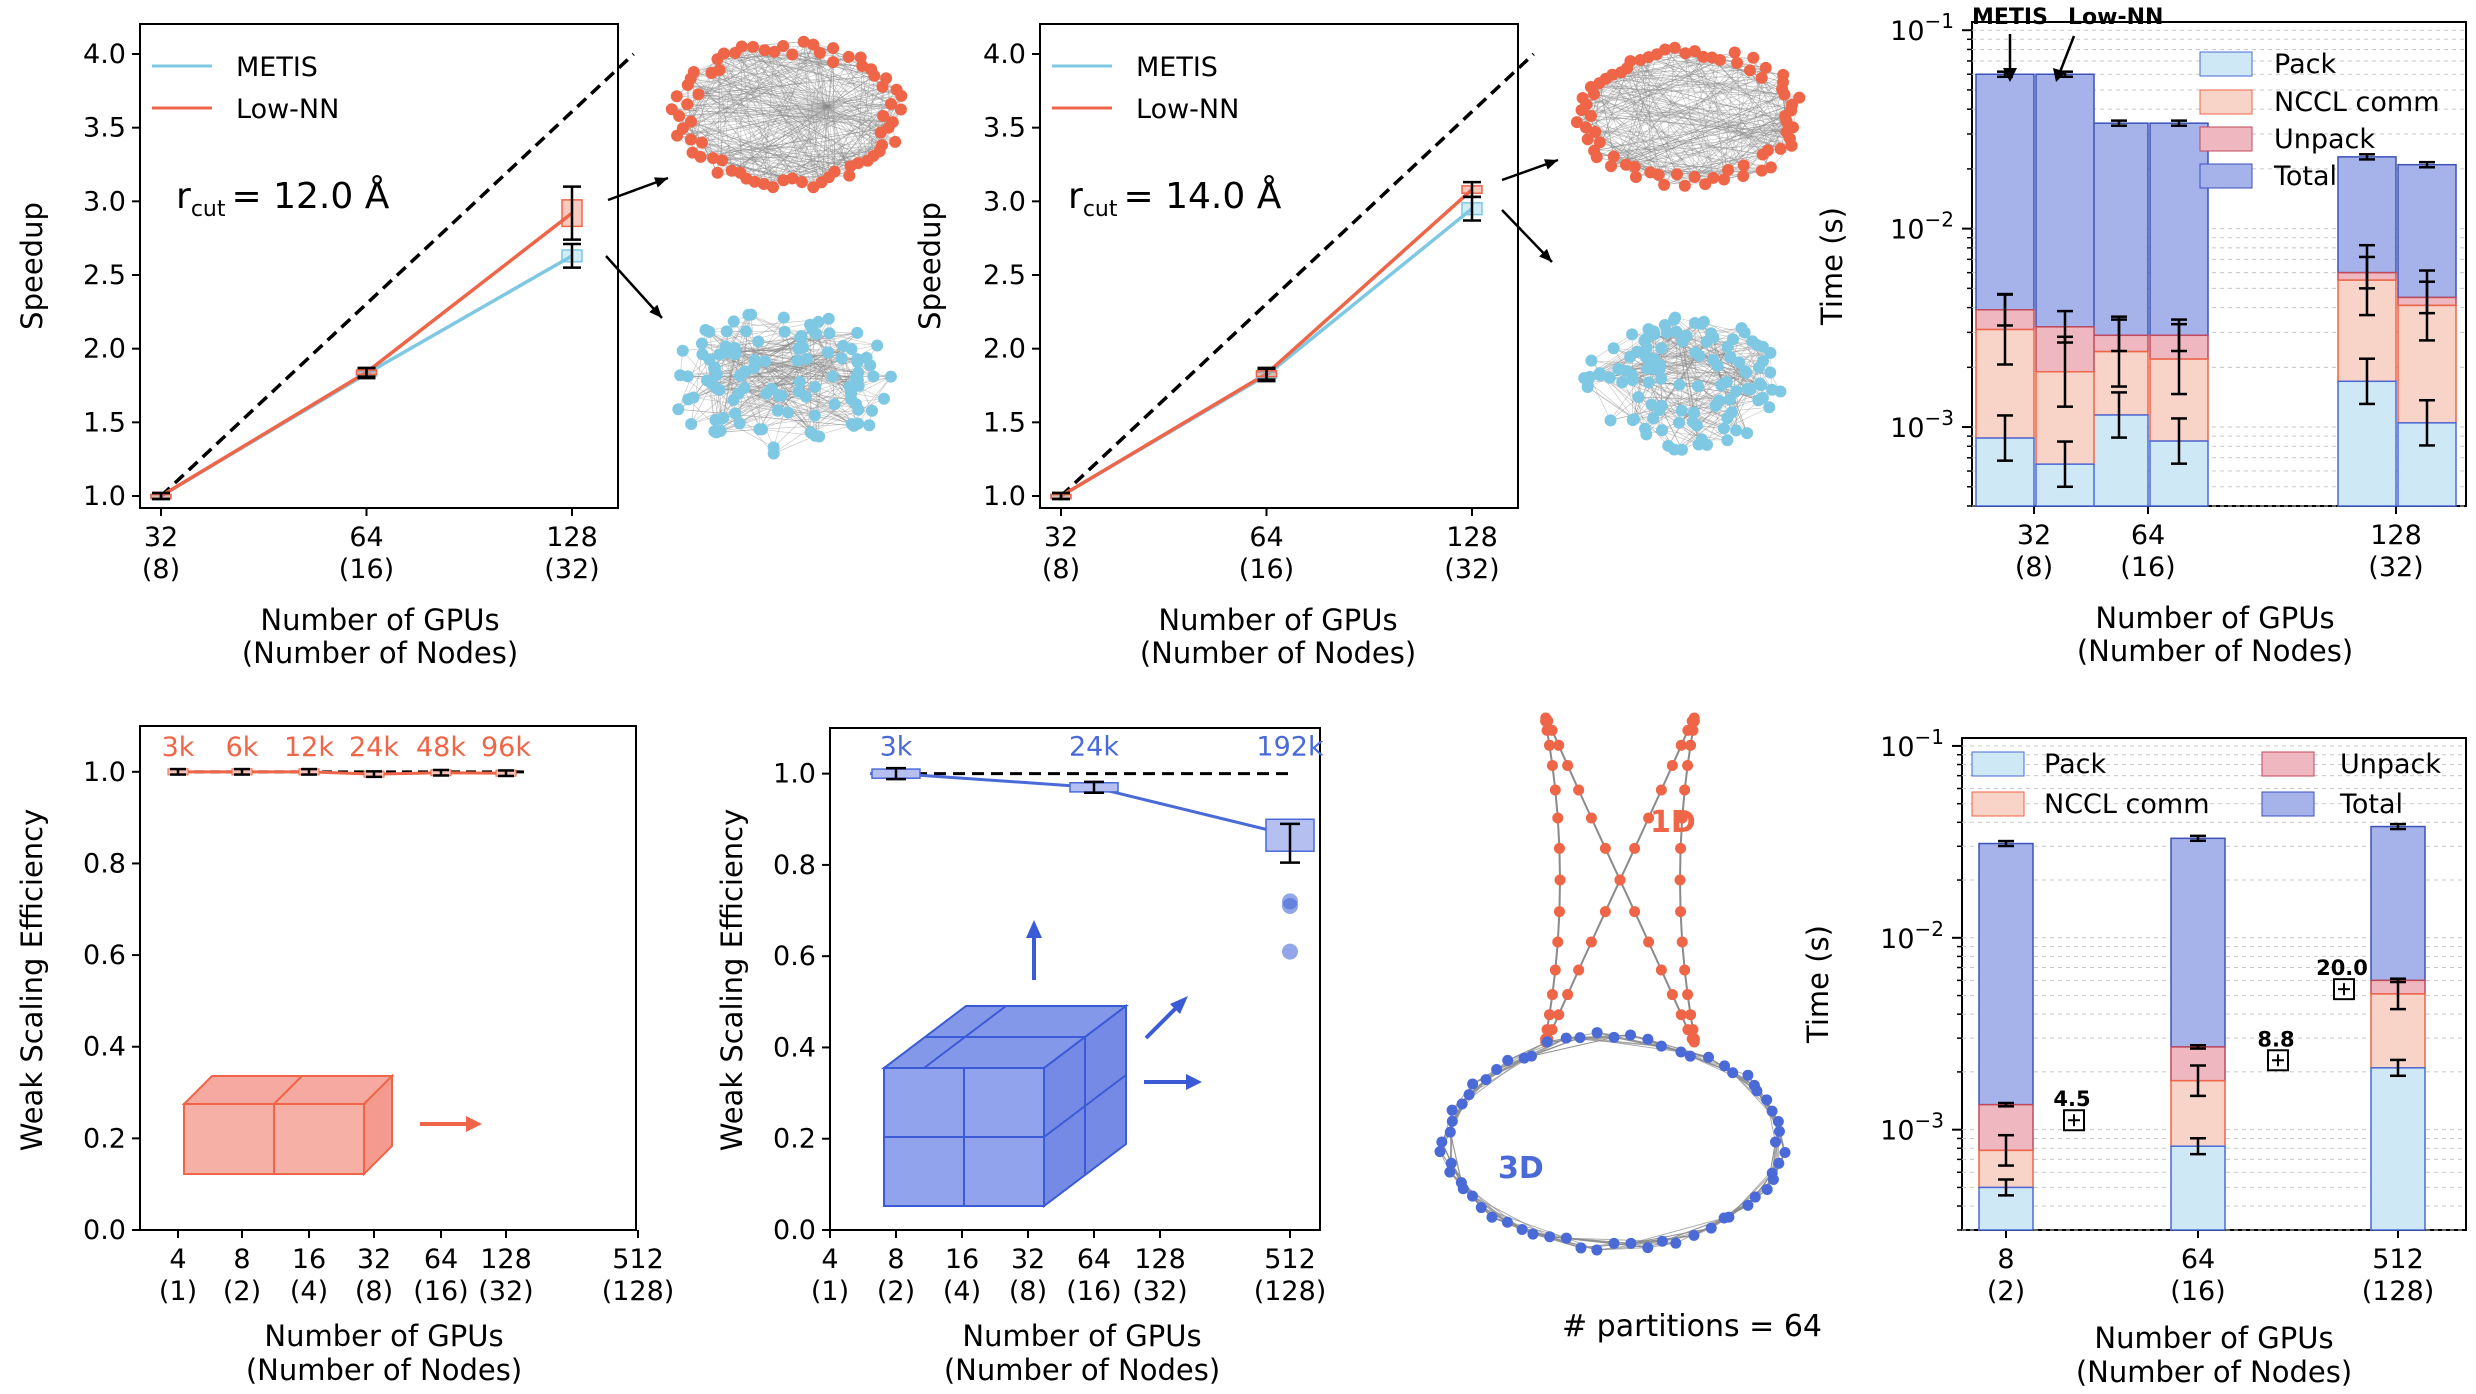  What do you see at coordinates (506, 747) in the screenshot?
I see `size-label: 96k` at bounding box center [506, 747].